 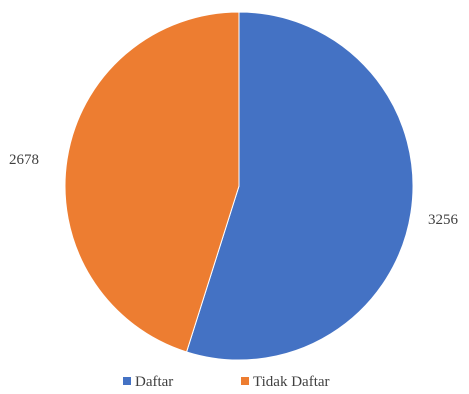 What do you see at coordinates (24, 160) in the screenshot?
I see `data-label-tidak-daftar: 2678` at bounding box center [24, 160].